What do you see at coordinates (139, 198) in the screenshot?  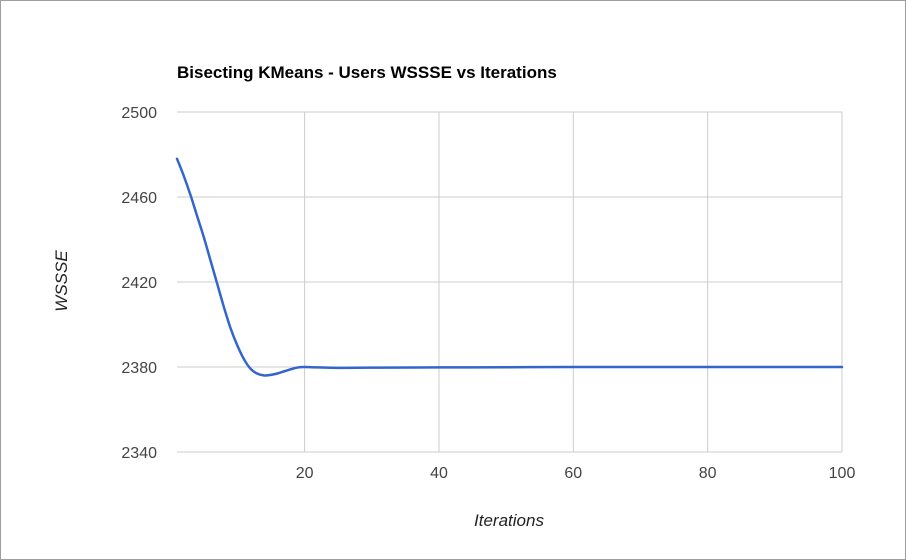 I see `y-tick-label: 2460` at bounding box center [139, 198].